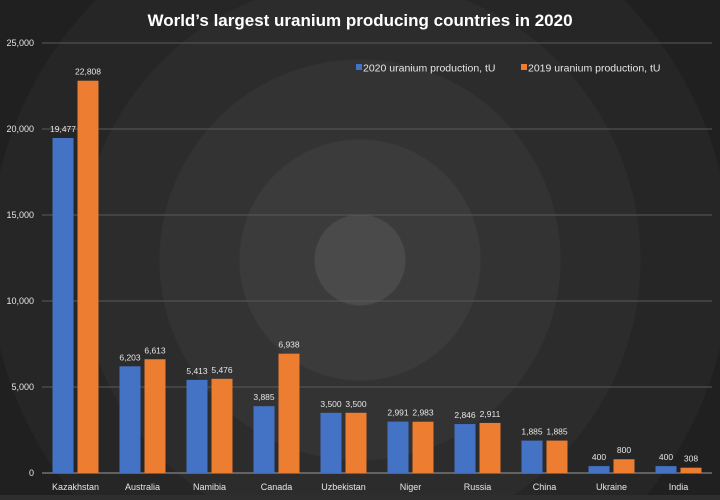 The height and width of the screenshot is (500, 720). Describe the element at coordinates (75, 487) in the screenshot. I see `x-tick-label: Kazakhstan` at that location.